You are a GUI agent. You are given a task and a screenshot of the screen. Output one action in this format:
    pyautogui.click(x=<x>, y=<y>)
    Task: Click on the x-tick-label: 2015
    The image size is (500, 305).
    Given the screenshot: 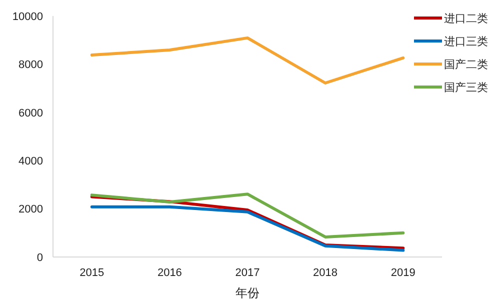 What is the action you would take?
    pyautogui.click(x=92, y=273)
    